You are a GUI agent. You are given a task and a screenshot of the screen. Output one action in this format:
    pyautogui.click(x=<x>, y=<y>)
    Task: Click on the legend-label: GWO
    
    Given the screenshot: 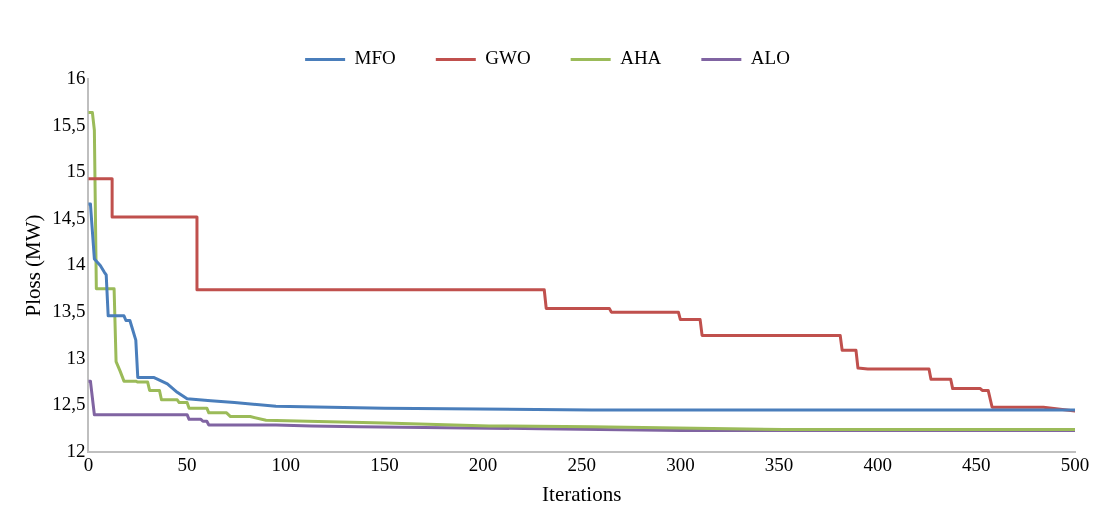 What is the action you would take?
    pyautogui.click(x=508, y=58)
    